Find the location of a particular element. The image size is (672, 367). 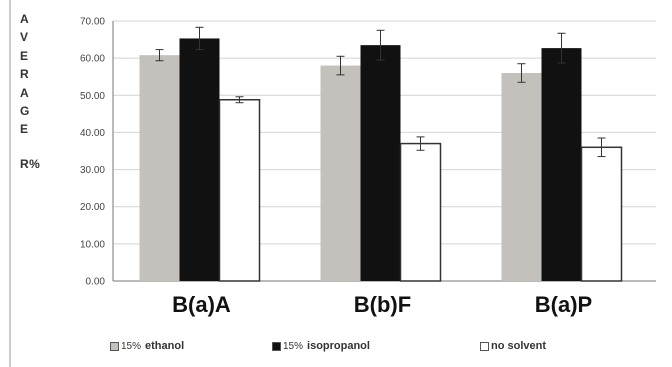

legend-label: isopropanol is located at coordinates (338, 346).